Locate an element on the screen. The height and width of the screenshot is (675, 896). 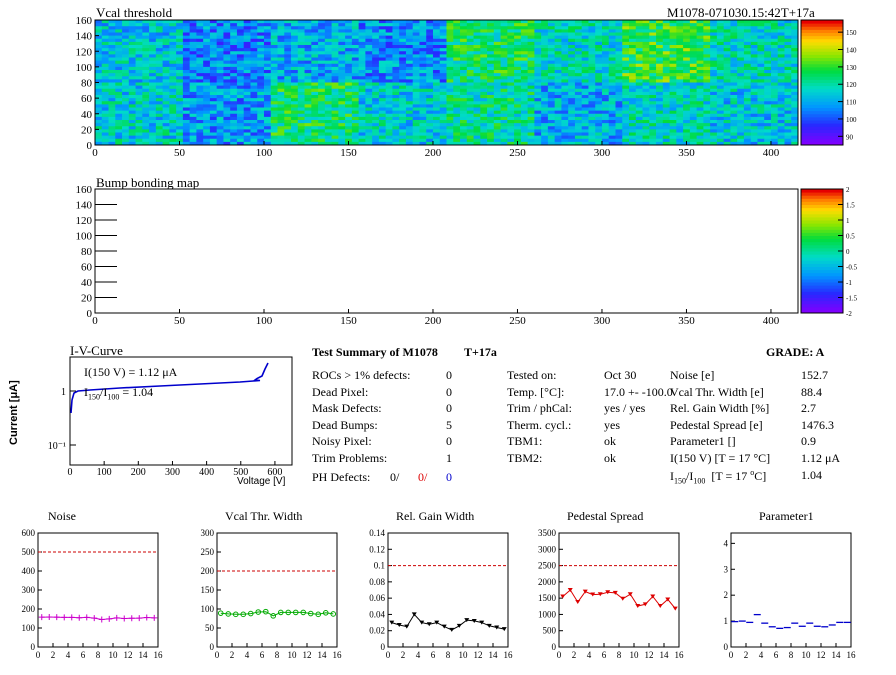
colorbar-tick-label: 130 is located at coordinates (851, 68).